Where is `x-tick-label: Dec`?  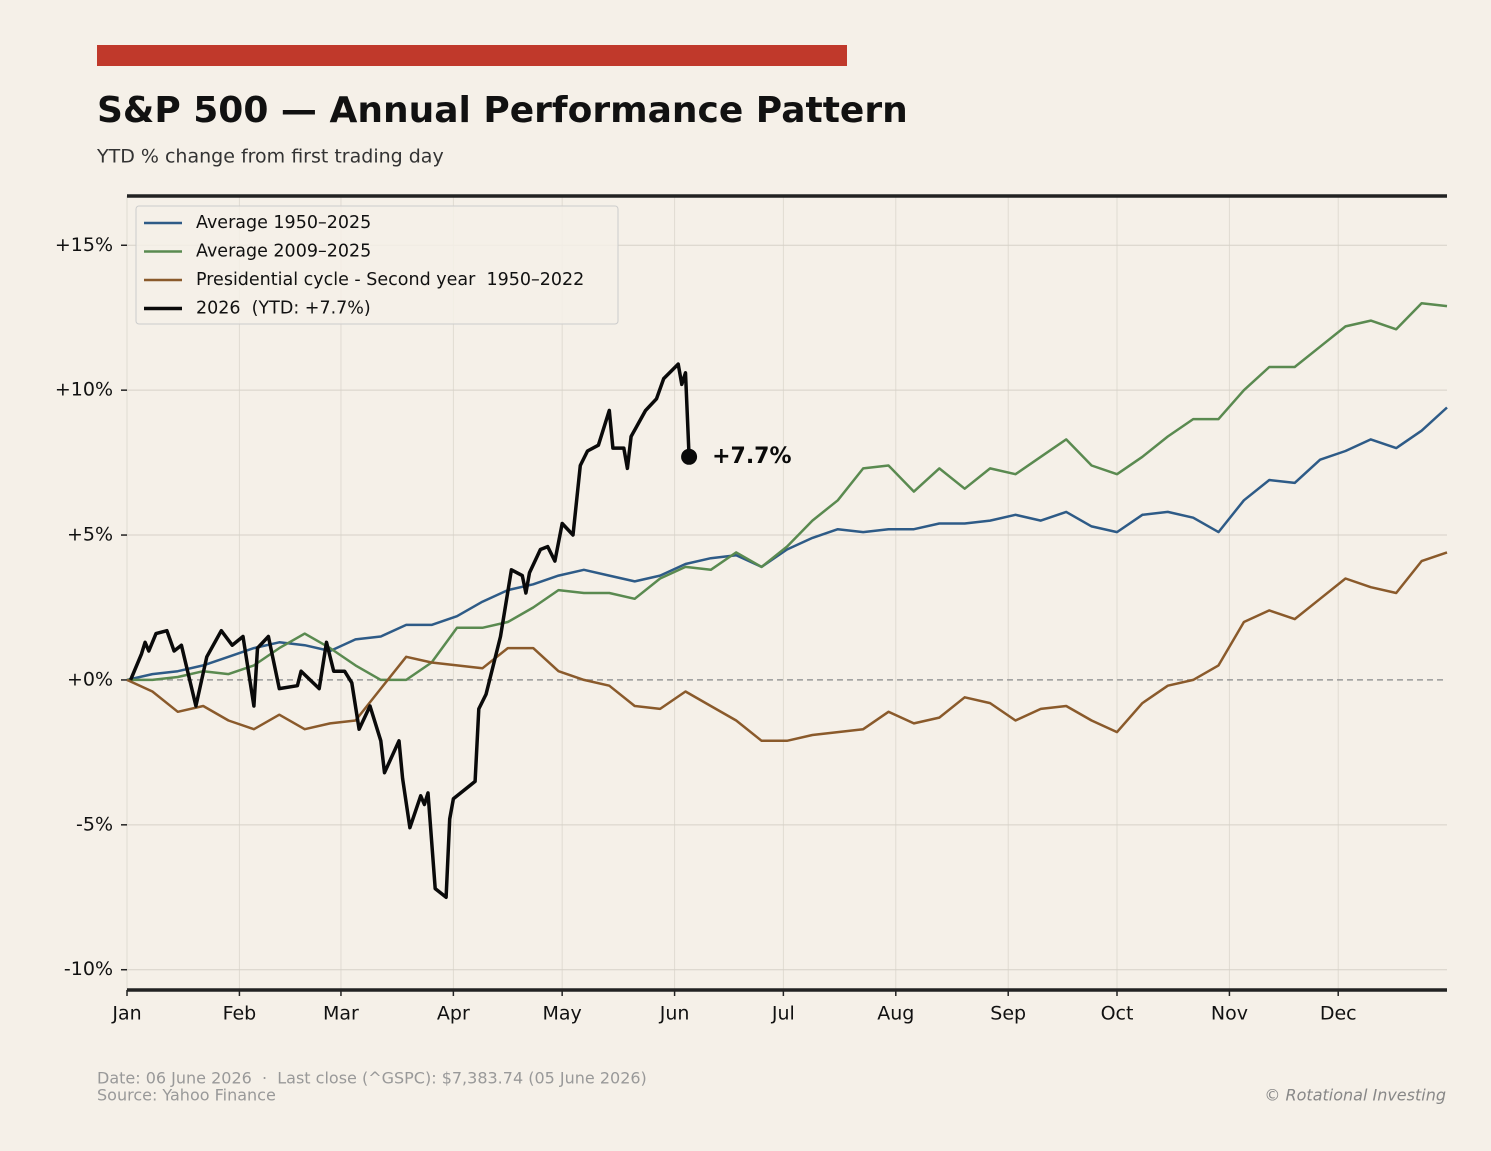 x-tick-label: Dec is located at coordinates (1338, 1014).